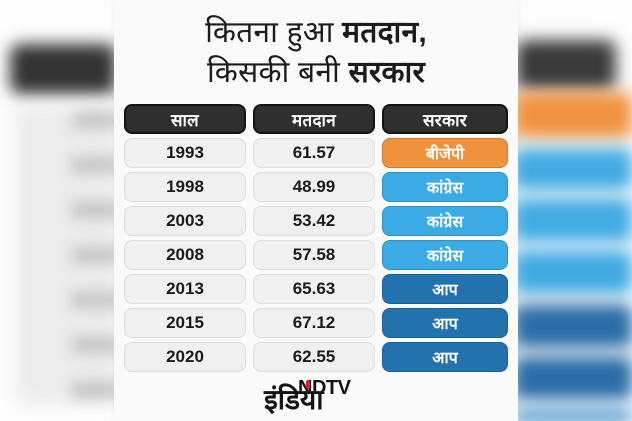 The width and height of the screenshot is (632, 421). I want to click on footer: NDTV इंडिया, so click(316, 396).